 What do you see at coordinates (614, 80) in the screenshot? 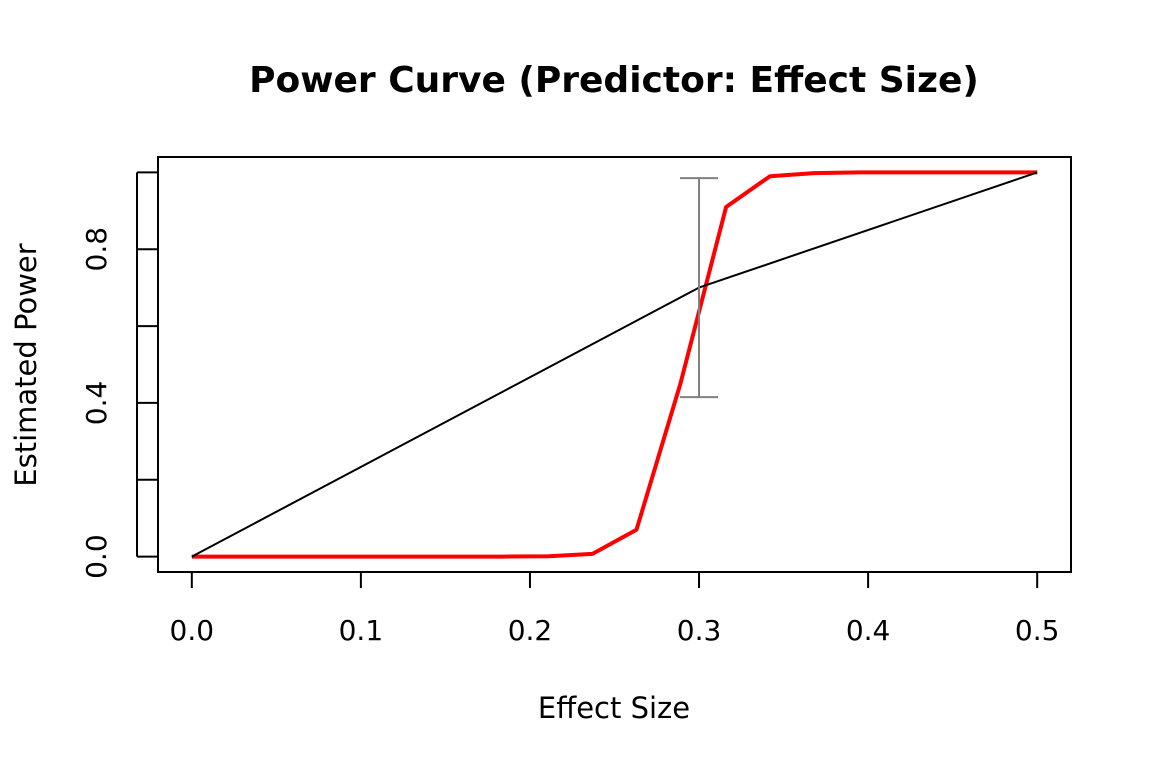
I see `chart-title: Power Curve (Predictor: Effect Size)` at bounding box center [614, 80].